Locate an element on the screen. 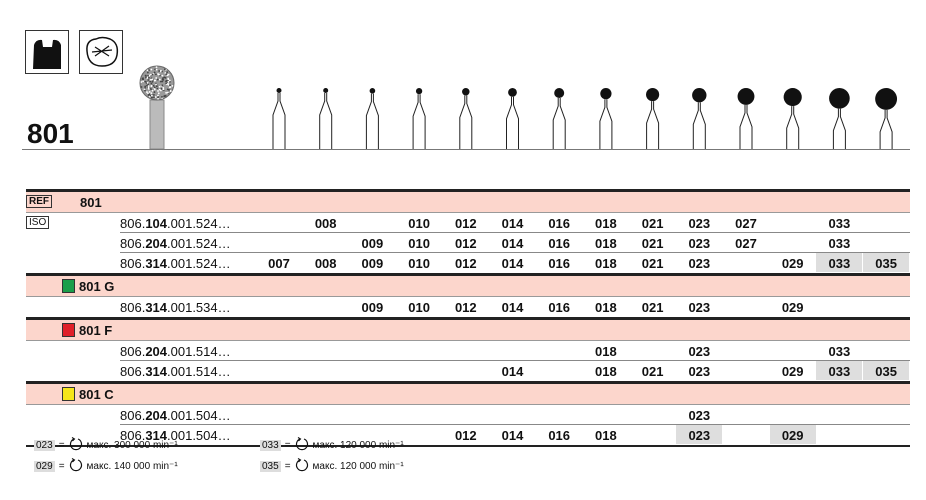 This screenshot has height=500, width=926. legend-text: макс. 300 000 min⁻¹ is located at coordinates (132, 445).